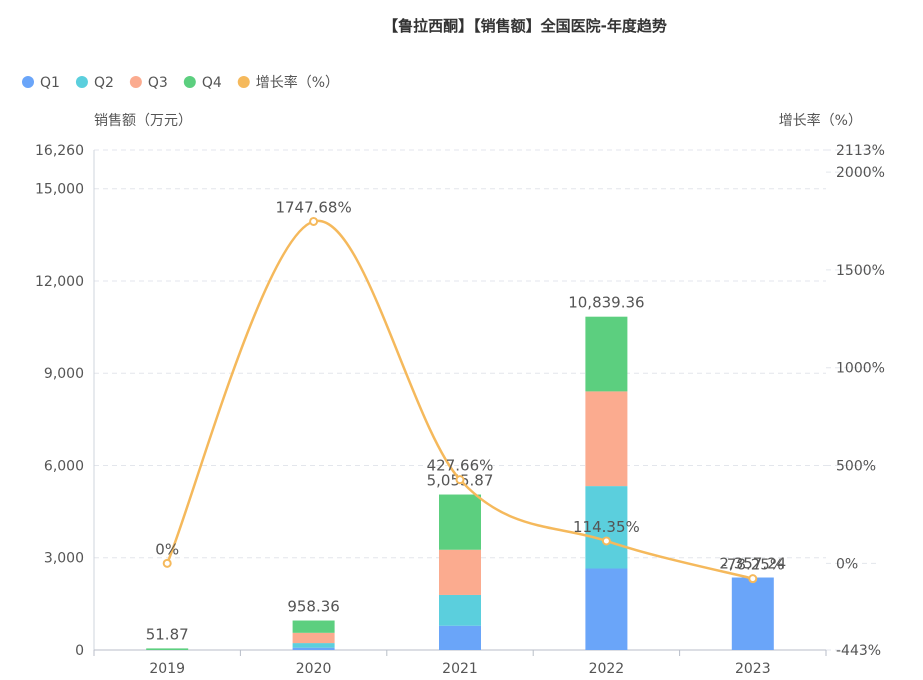 This screenshot has height=680, width=923. Describe the element at coordinates (50, 83) in the screenshot. I see `legend-label-0: Q1` at that location.